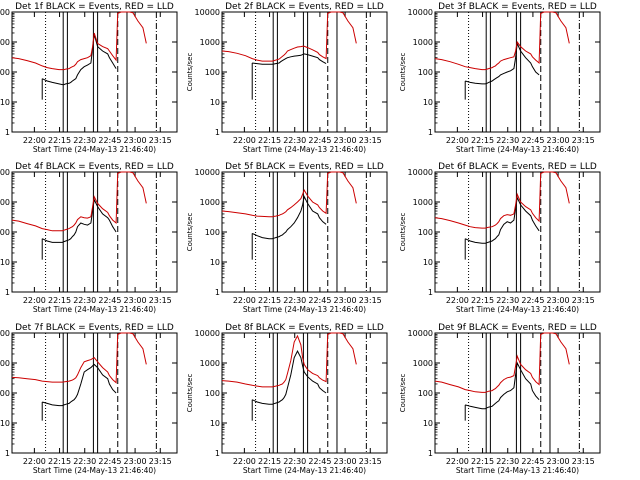 The width and height of the screenshot is (640, 480). What do you see at coordinates (517, 167) in the screenshot?
I see `panel-title: Det 6f BLACK = Events, RED = LLD` at bounding box center [517, 167].